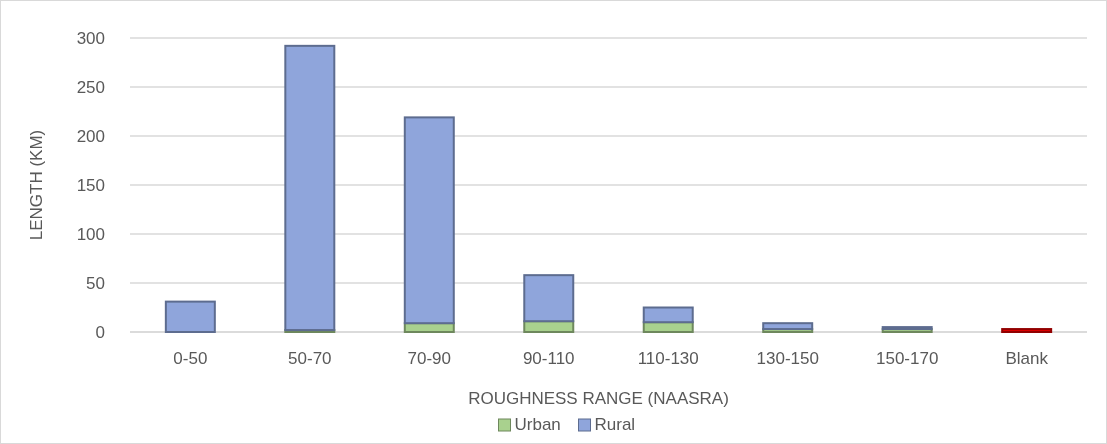 The image size is (1107, 444). I want to click on y-tick-label: 250, so click(90, 87).